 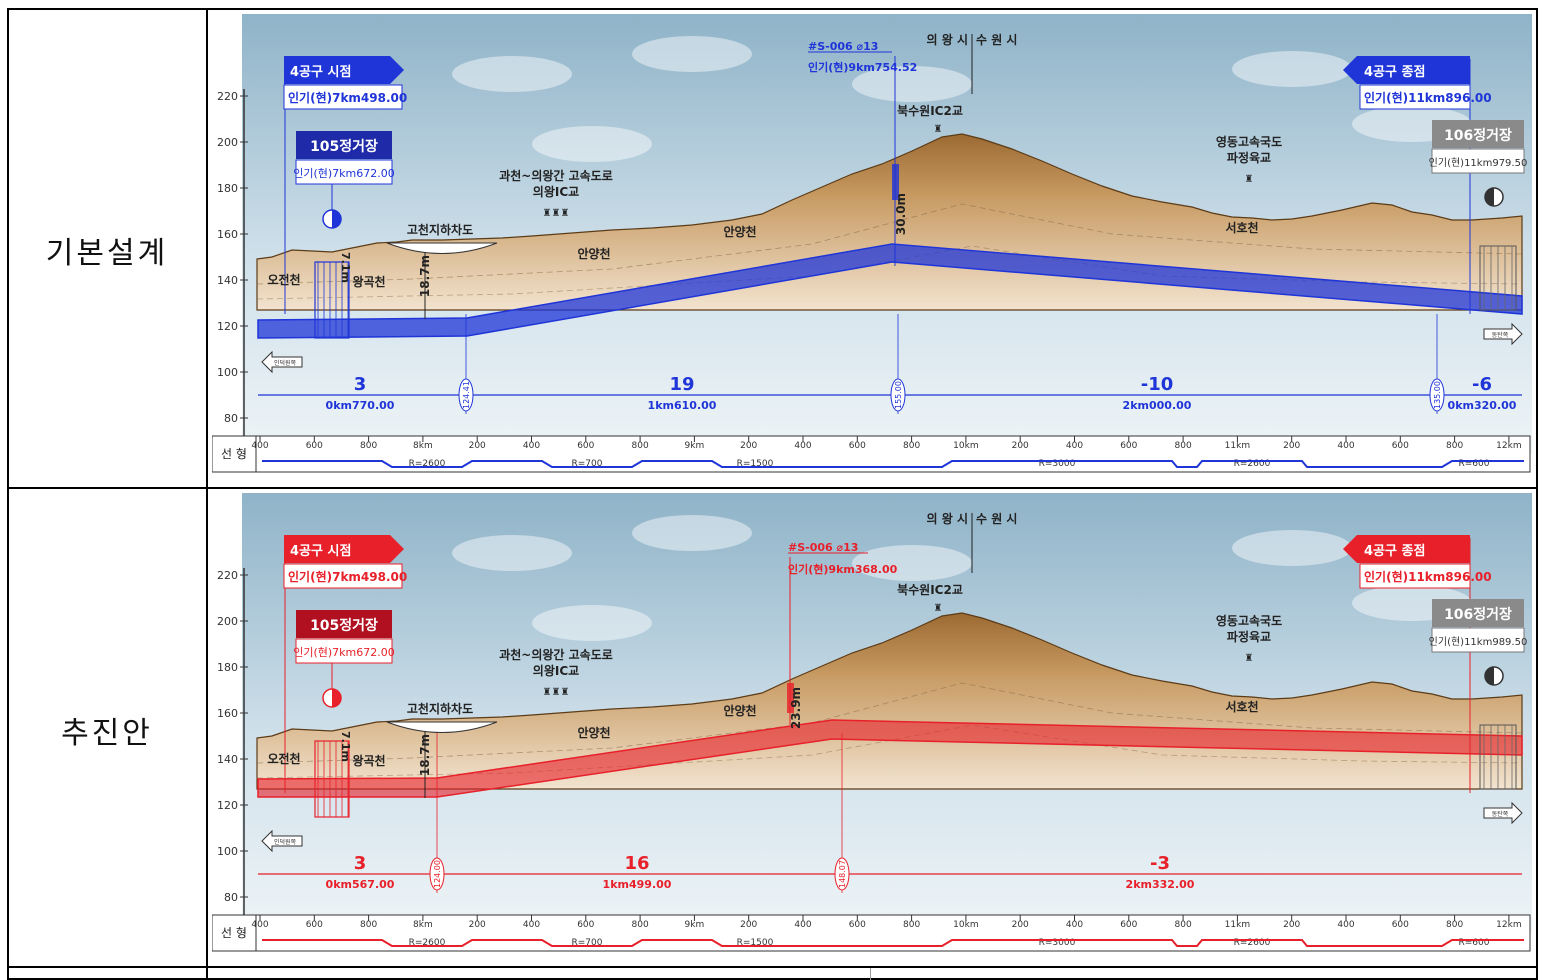 What do you see at coordinates (227, 280) in the screenshot?
I see `y-tick-label: 140` at bounding box center [227, 280].